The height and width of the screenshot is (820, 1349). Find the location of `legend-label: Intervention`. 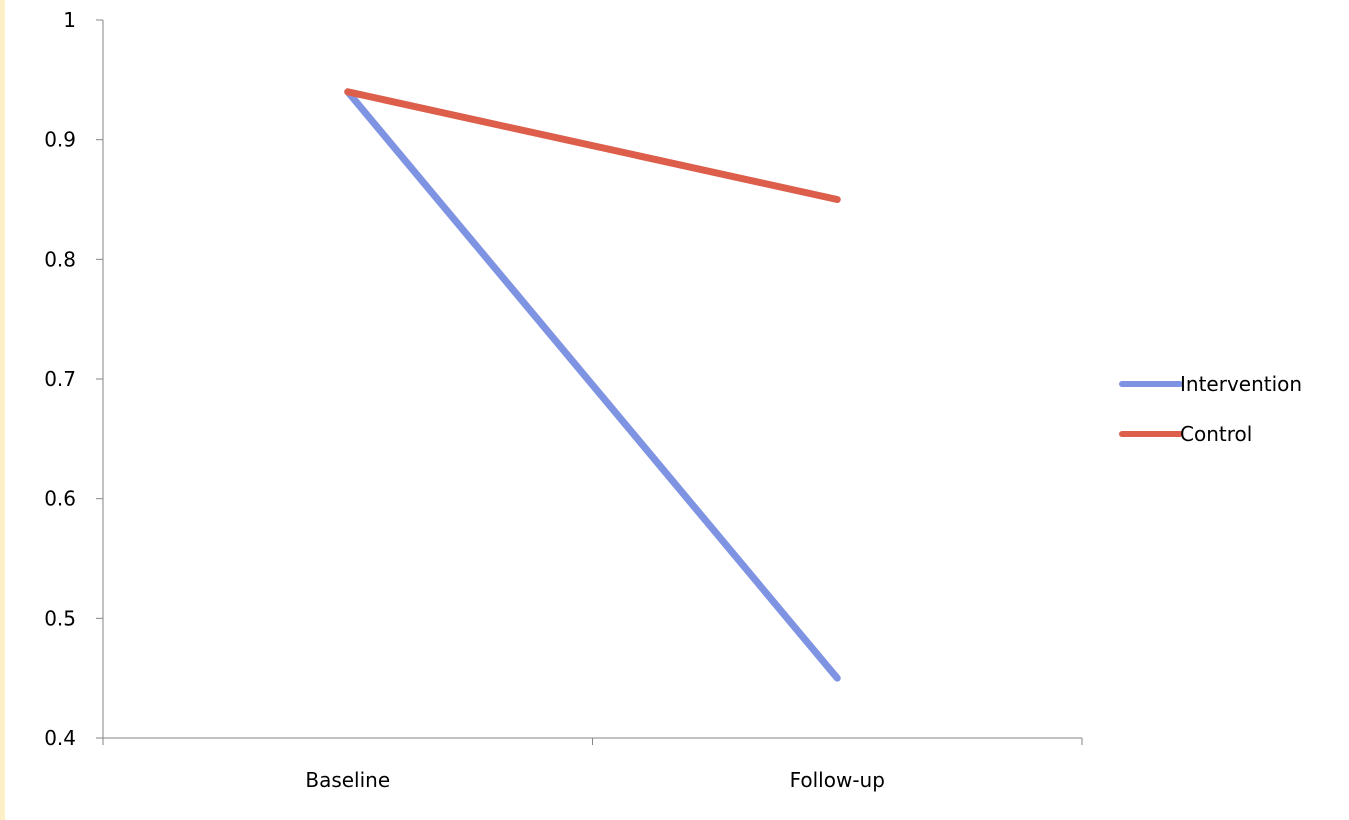

legend-label: Intervention is located at coordinates (1241, 384).